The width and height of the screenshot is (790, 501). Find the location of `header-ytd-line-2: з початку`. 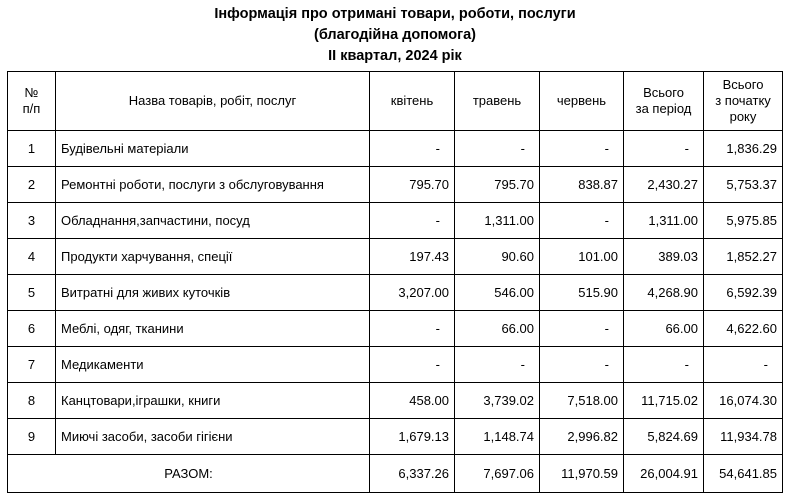

header-ytd-line-2: з початку is located at coordinates (743, 100).